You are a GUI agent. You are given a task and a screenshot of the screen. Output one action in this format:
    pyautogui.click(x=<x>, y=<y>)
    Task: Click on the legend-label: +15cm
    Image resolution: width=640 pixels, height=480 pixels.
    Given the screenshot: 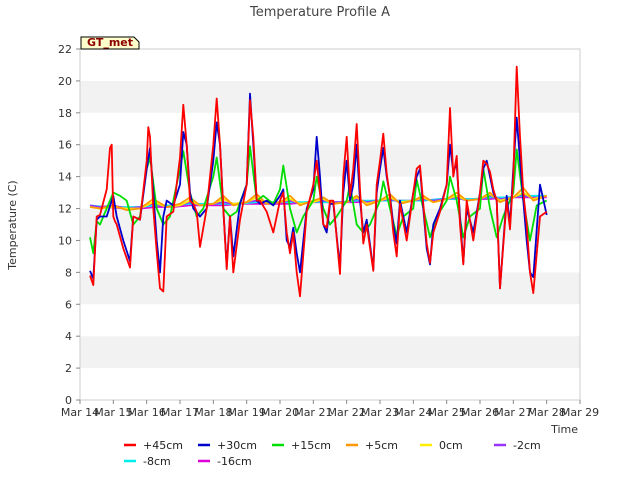 What is the action you would take?
    pyautogui.click(x=311, y=445)
    